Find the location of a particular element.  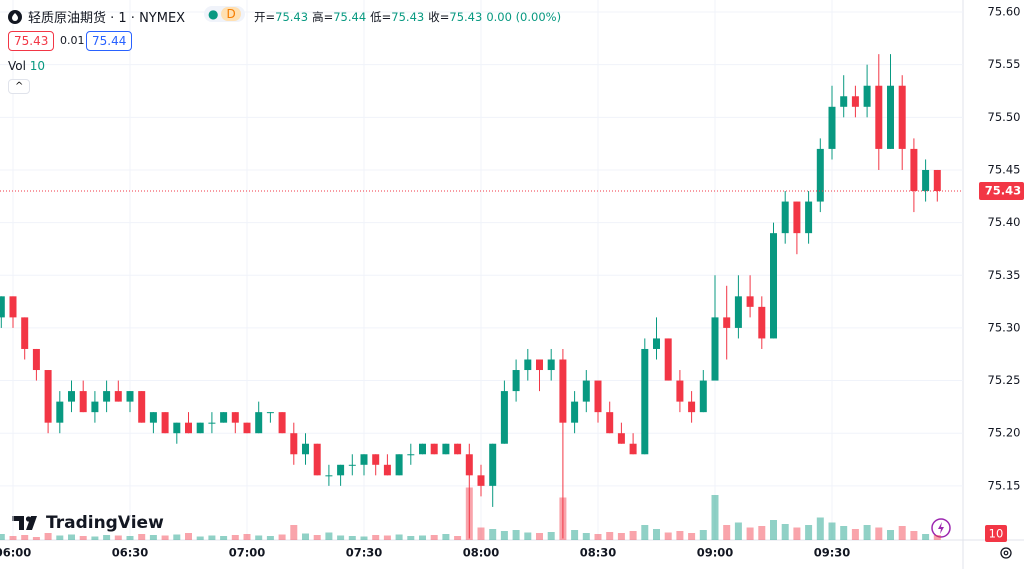

ask-box: 75.44 is located at coordinates (109, 41).